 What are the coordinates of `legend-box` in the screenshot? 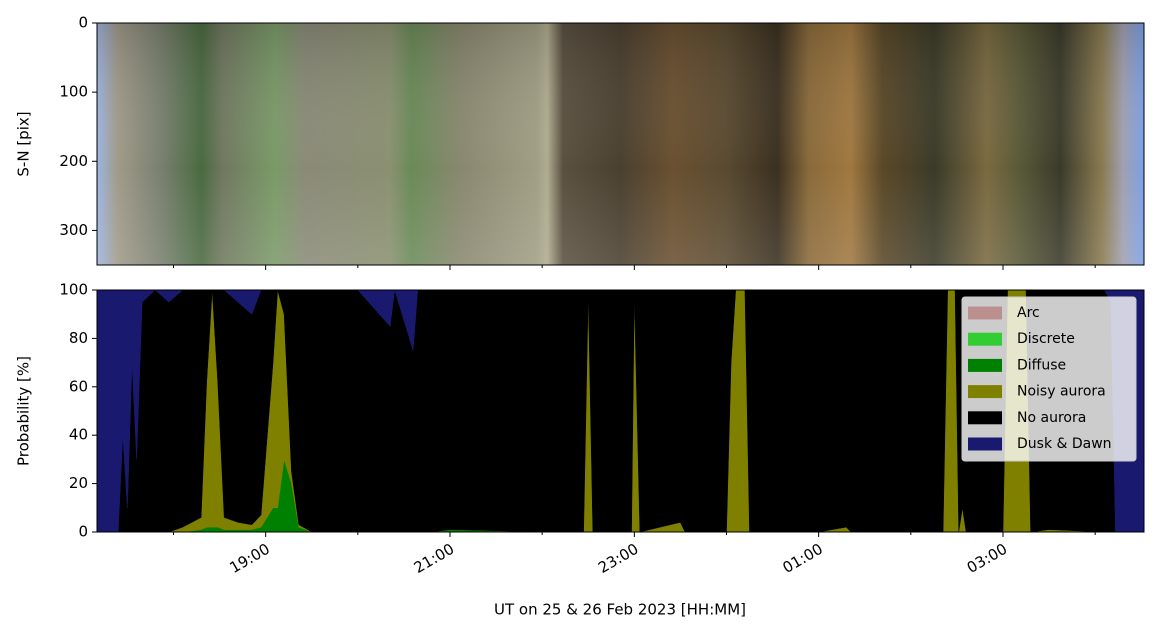 It's located at (1049, 379).